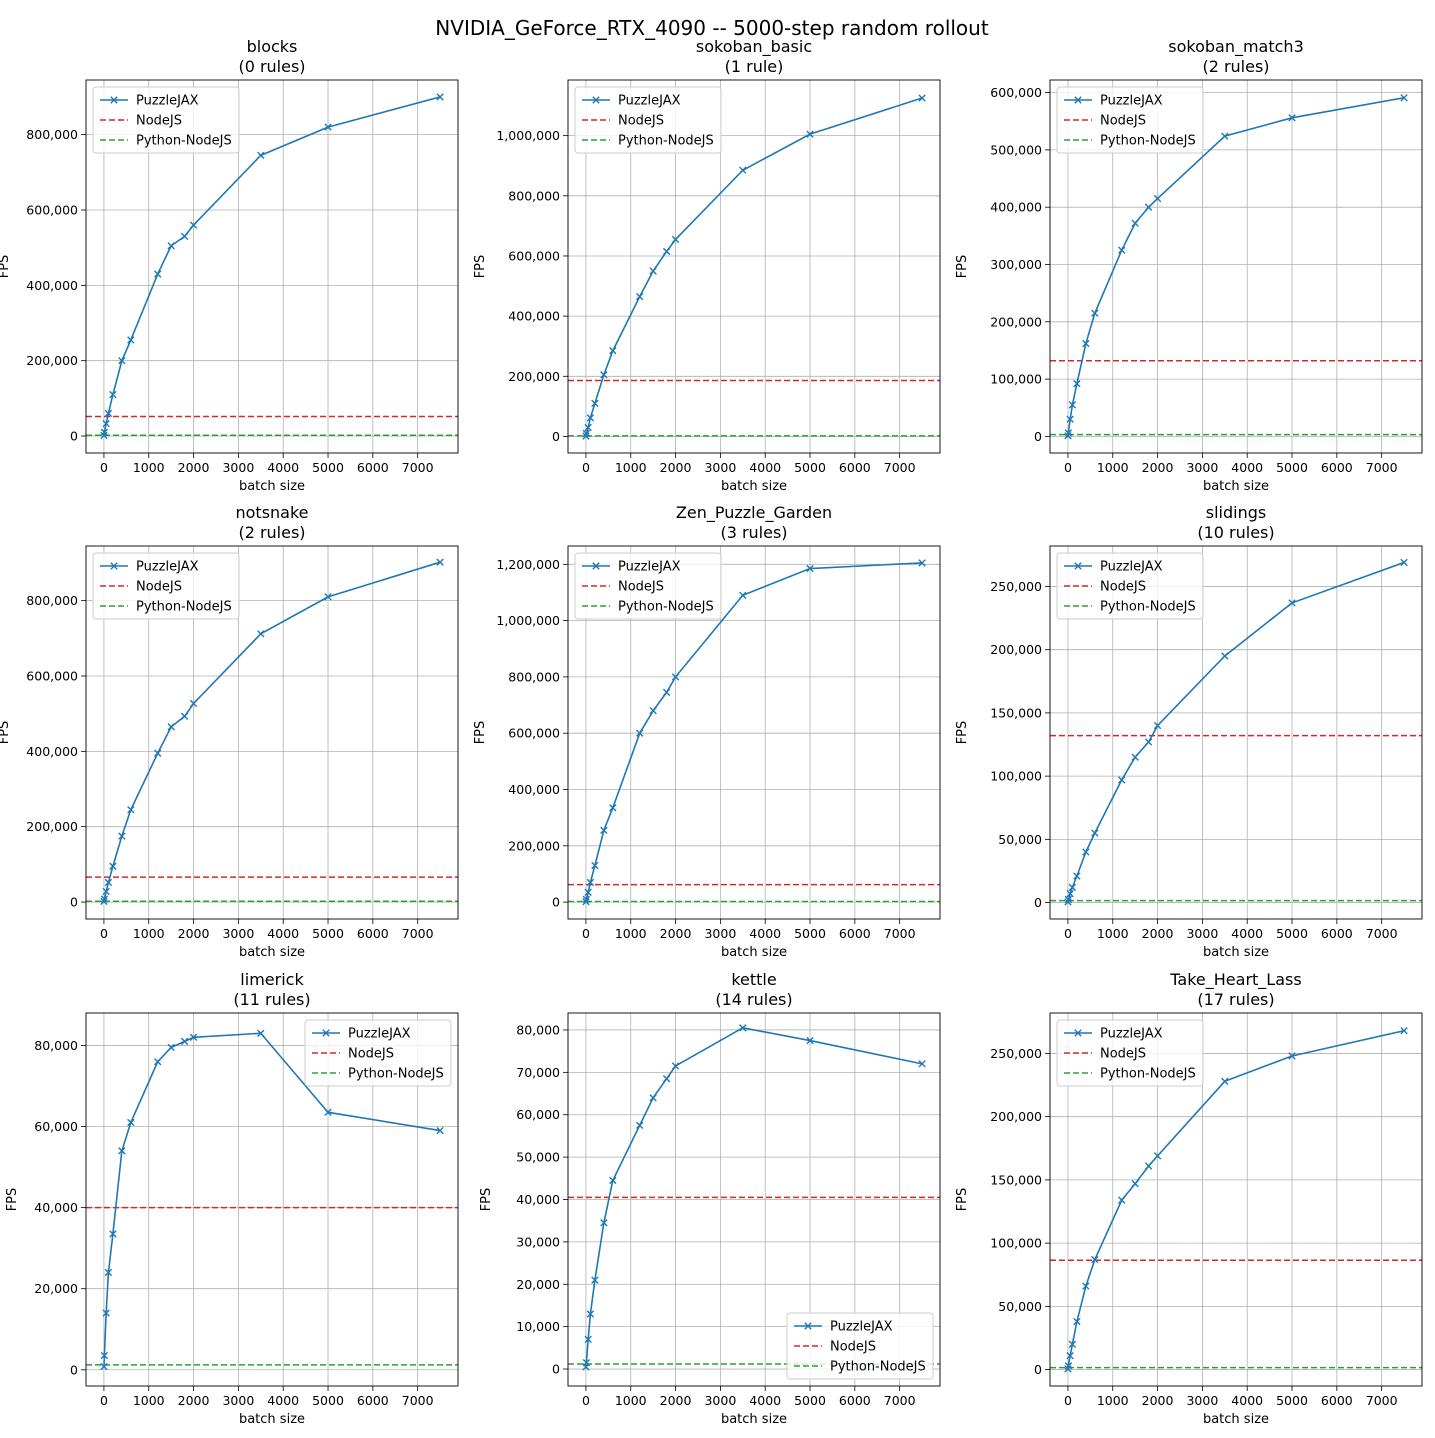 The width and height of the screenshot is (1435, 1438). What do you see at coordinates (1292, 933) in the screenshot?
I see `x-tick-label: 5000` at bounding box center [1292, 933].